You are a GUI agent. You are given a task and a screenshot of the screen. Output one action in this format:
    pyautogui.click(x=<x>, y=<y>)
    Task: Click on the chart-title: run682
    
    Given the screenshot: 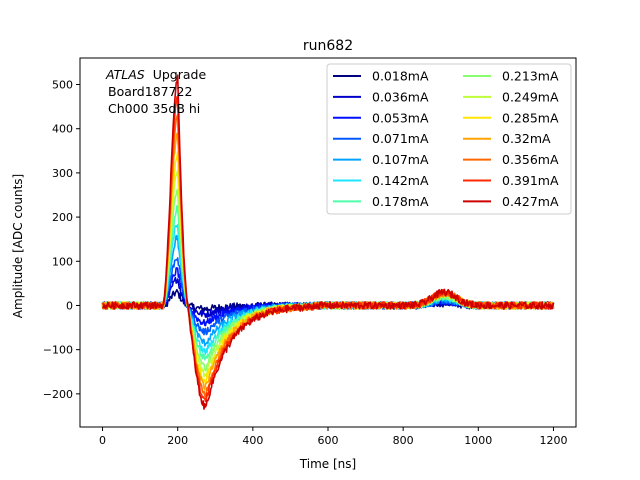 What is the action you would take?
    pyautogui.click(x=328, y=46)
    